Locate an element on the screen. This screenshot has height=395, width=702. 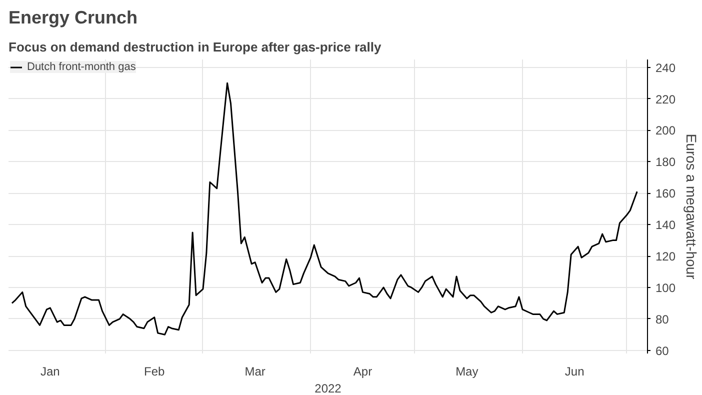
y-tick-label: 100 is located at coordinates (666, 287).